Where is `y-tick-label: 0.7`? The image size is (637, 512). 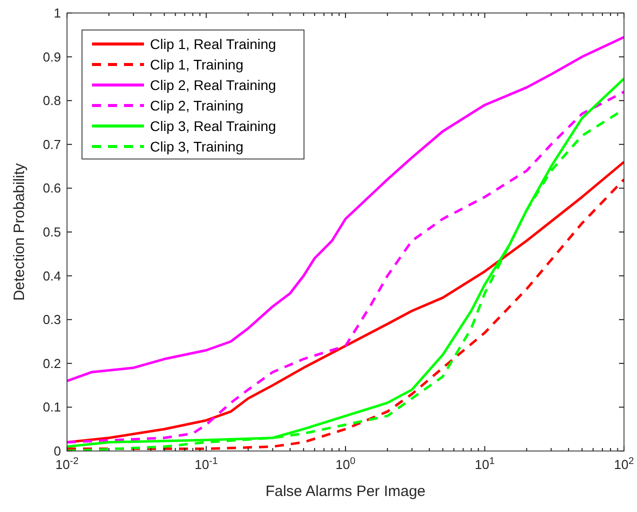
y-tick-label: 0.7 is located at coordinates (51, 144).